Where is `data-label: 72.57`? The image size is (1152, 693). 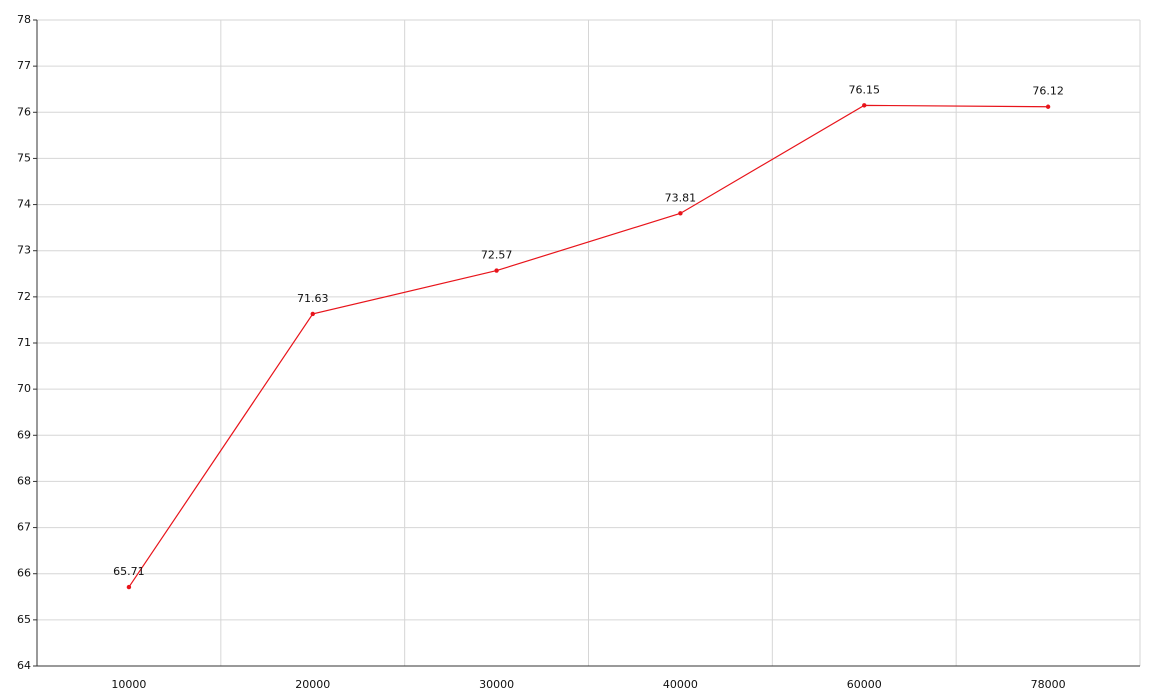
data-label: 72.57 is located at coordinates (497, 255).